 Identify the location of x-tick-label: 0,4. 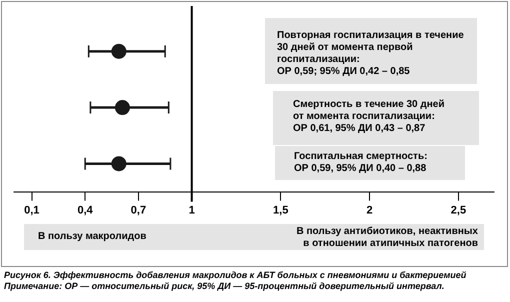
(85, 210).